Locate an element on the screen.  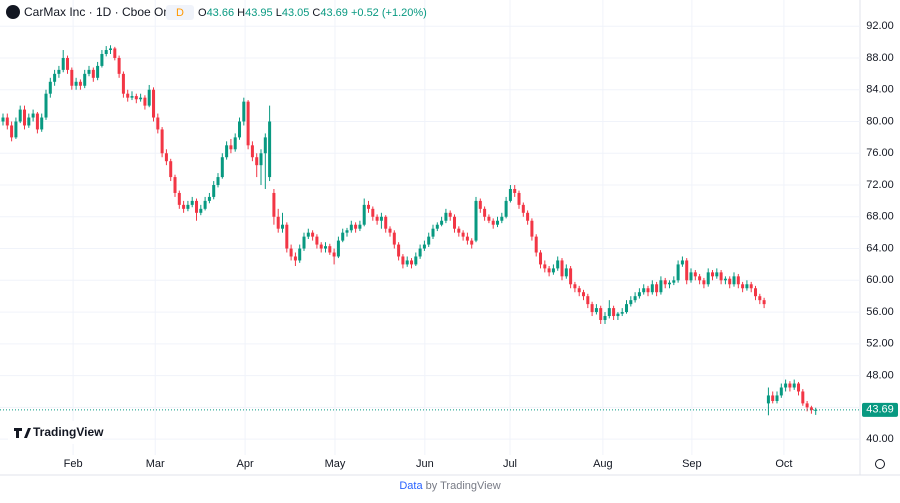
footer-link: Data is located at coordinates (411, 486).